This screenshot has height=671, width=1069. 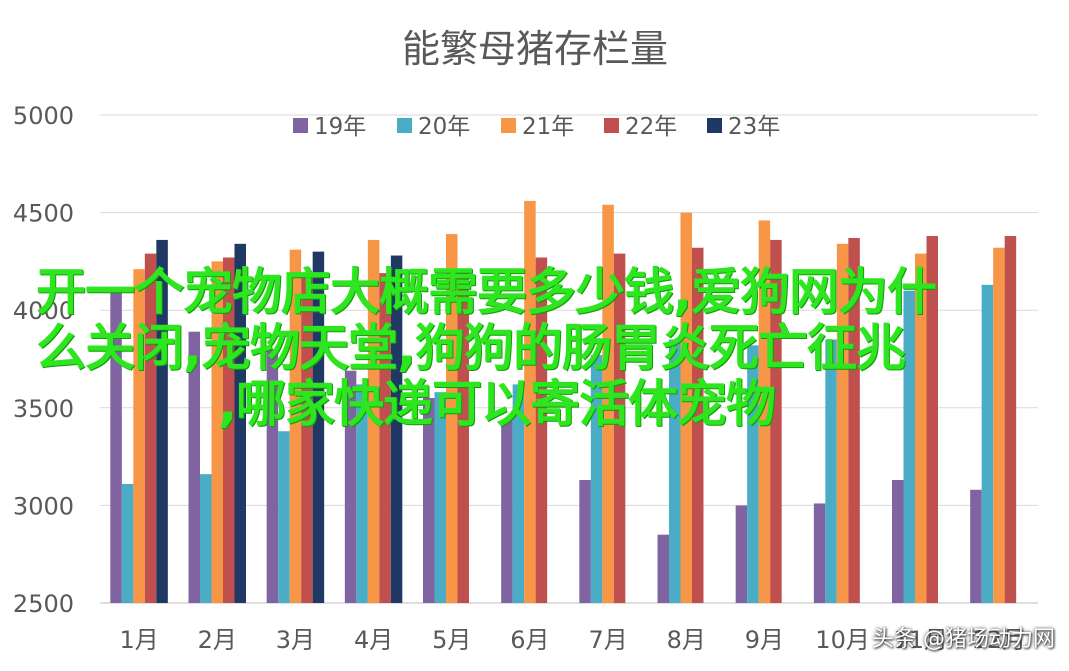 What do you see at coordinates (842, 640) in the screenshot?
I see `x-tick-label: 10月` at bounding box center [842, 640].